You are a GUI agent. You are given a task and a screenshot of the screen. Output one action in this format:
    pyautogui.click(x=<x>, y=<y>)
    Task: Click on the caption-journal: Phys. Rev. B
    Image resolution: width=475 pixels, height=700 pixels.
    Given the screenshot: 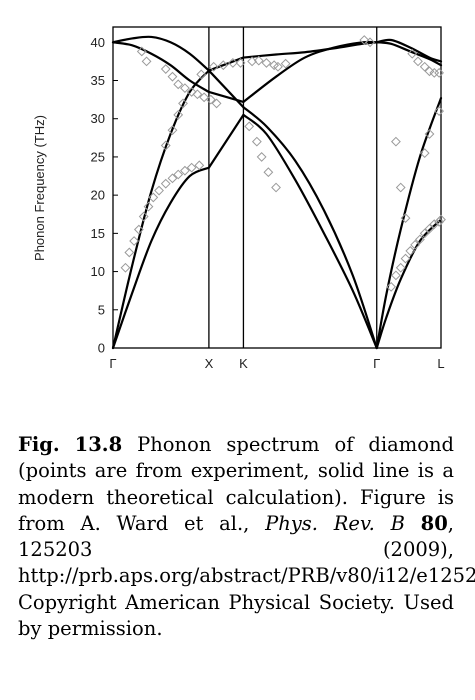 What is the action you would take?
    pyautogui.click(x=335, y=523)
    